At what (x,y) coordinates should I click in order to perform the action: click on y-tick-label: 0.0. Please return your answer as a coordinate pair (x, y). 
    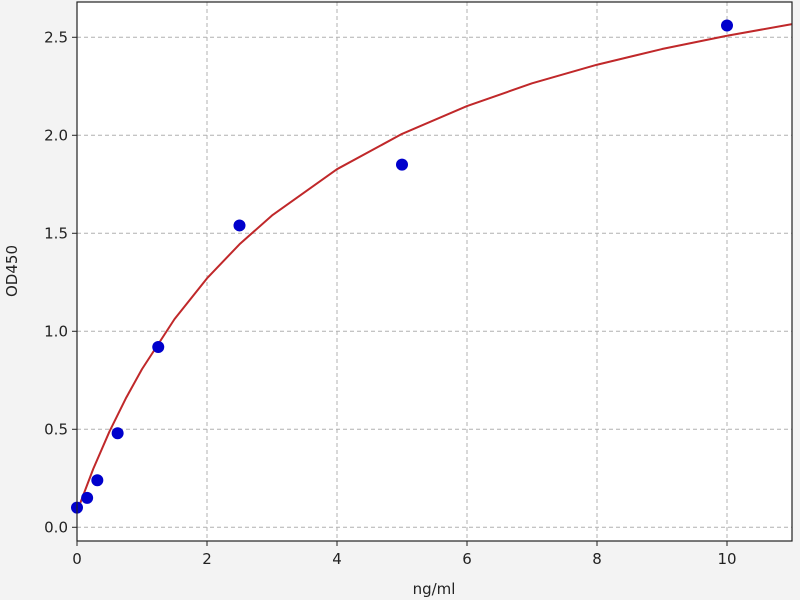
    Looking at the image, I should click on (56, 527).